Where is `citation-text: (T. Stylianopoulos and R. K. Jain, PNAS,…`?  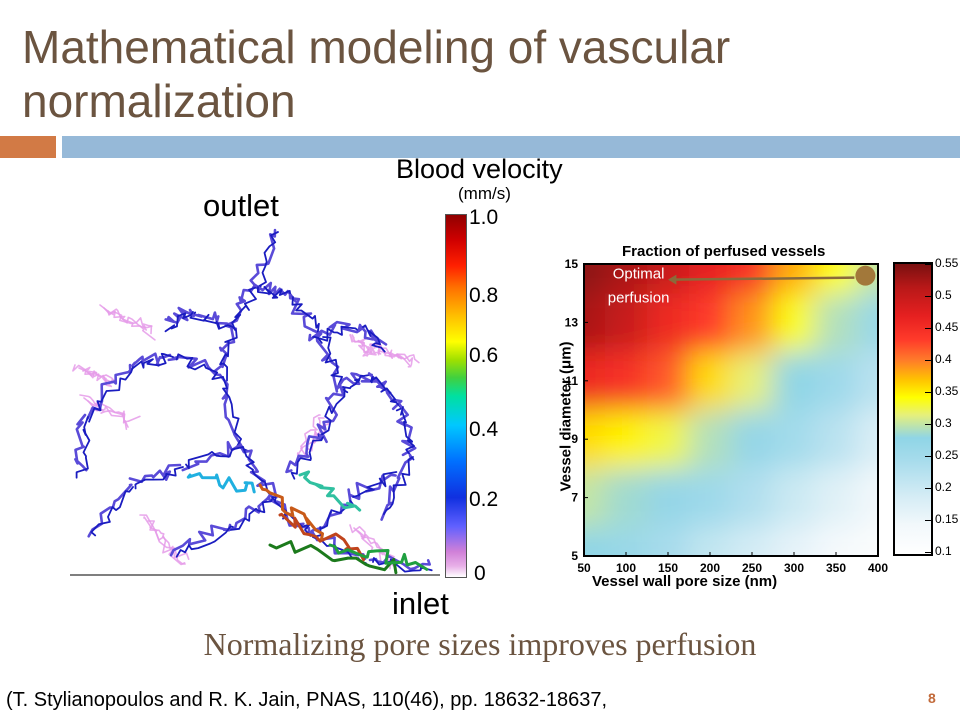 citation-text: (T. Stylianopoulos and R. K. Jain, PNAS,… is located at coordinates (307, 700).